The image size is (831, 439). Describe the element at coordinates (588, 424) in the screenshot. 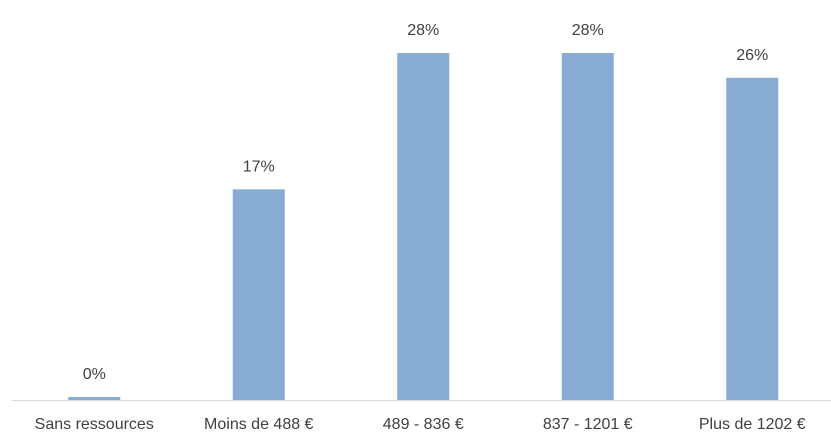

I see `x-tick-label: 837 - 1201 €` at that location.